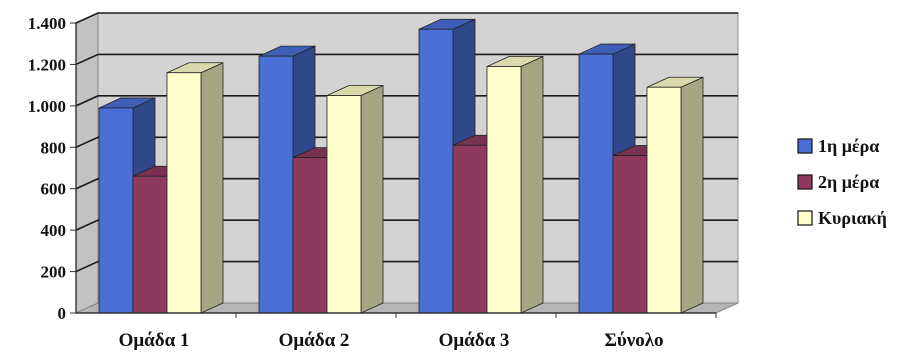 The width and height of the screenshot is (922, 356). Describe the element at coordinates (47, 64) in the screenshot. I see `y-tick-label: 1.200` at that location.